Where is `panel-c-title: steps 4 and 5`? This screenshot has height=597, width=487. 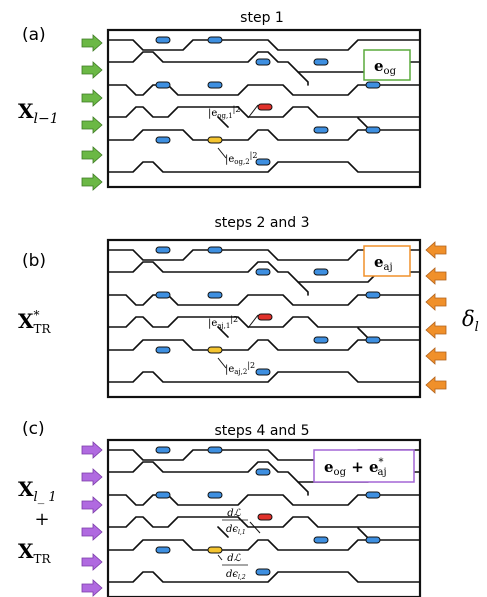
panel-c-title: steps 4 and 5 is located at coordinates (261, 431).